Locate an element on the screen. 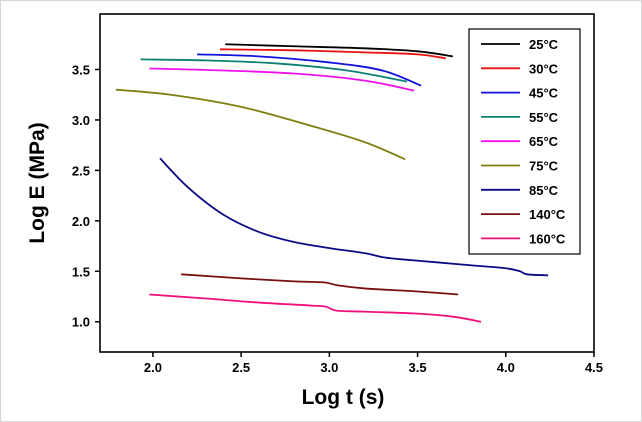  series-line-160Cc is located at coordinates (315, 308).